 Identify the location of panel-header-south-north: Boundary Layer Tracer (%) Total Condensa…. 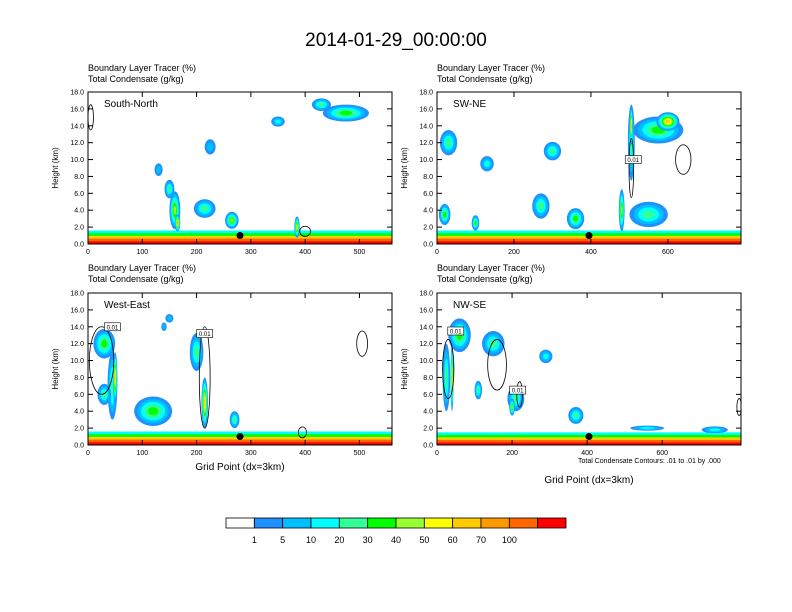
(142, 74).